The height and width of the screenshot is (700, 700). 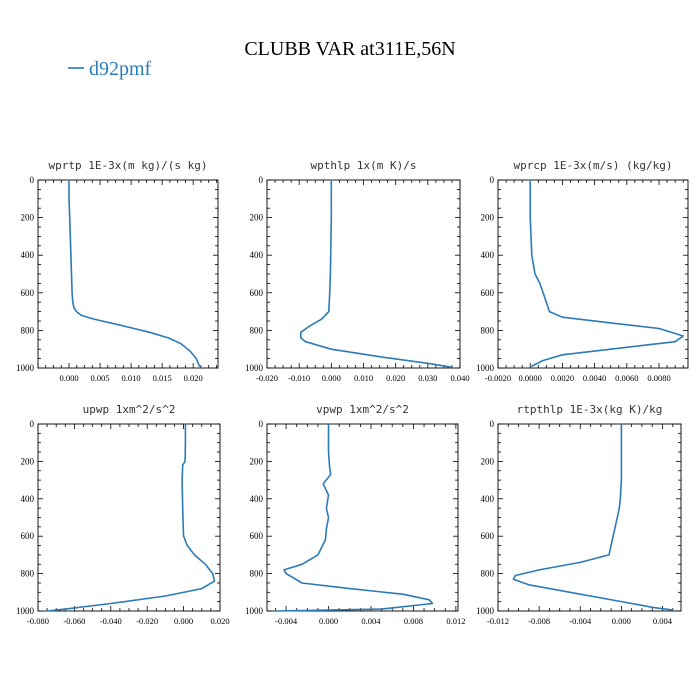 I want to click on figure-title: CLUBB VAR at311E,56N, so click(x=349, y=49).